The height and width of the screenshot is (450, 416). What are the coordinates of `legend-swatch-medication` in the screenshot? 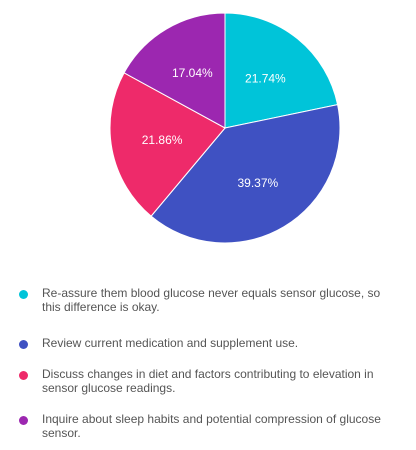 It's located at (23, 344).